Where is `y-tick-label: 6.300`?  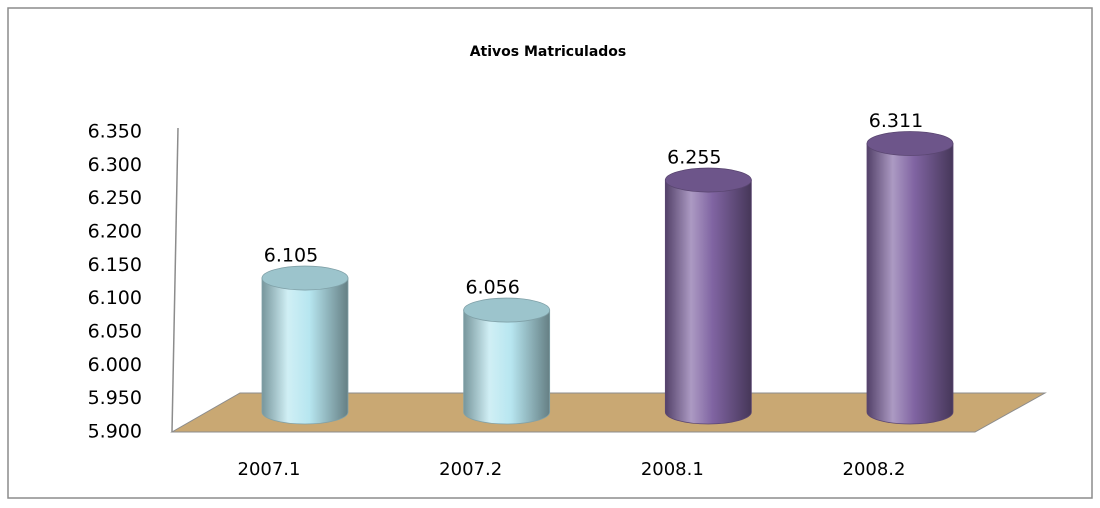
y-tick-label: 6.300 is located at coordinates (115, 165).